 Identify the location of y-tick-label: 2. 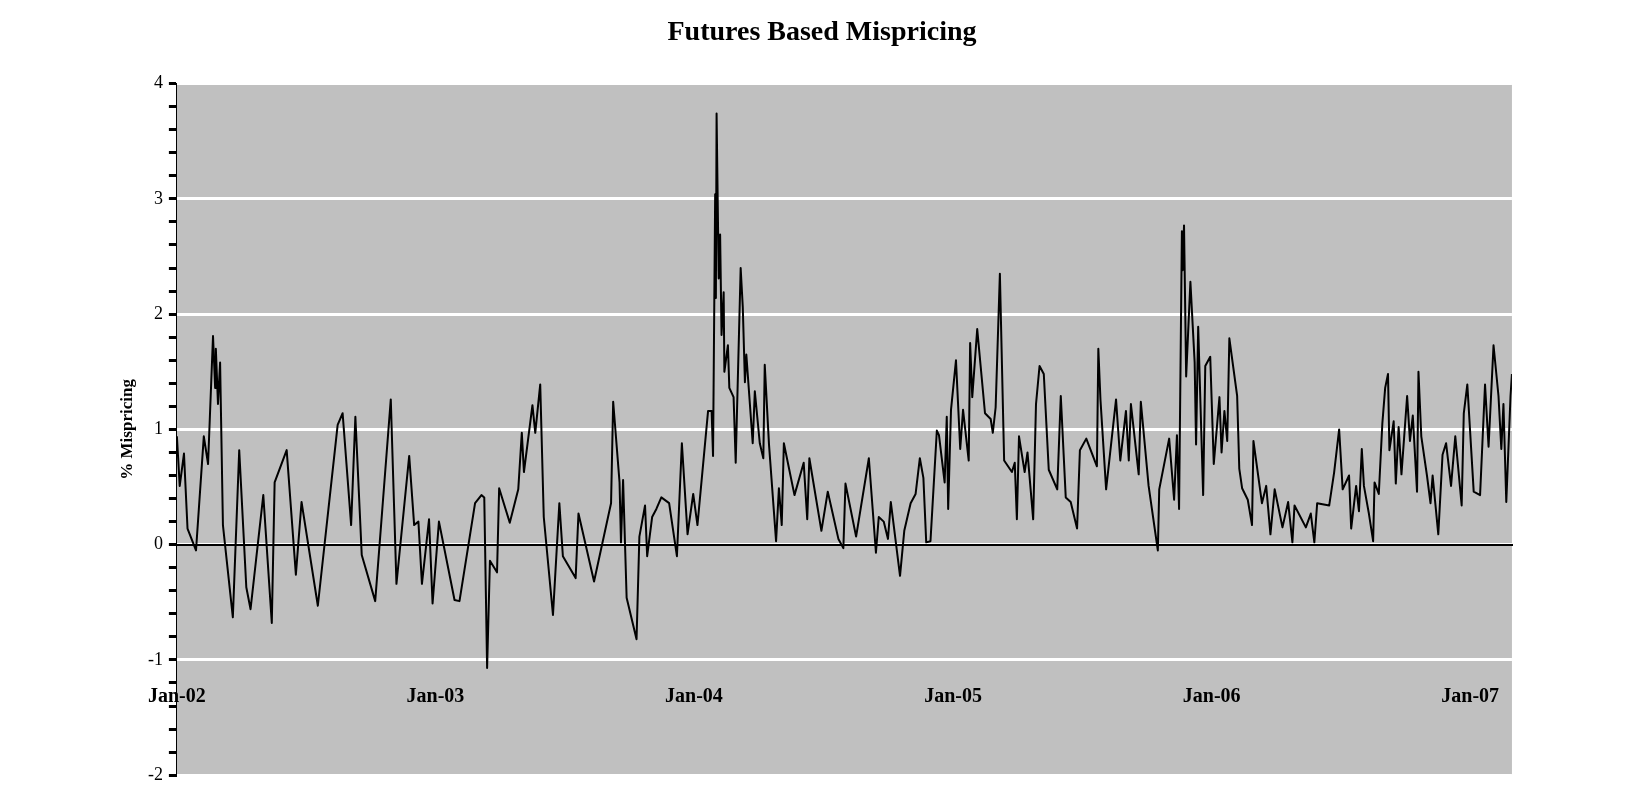
(158, 312).